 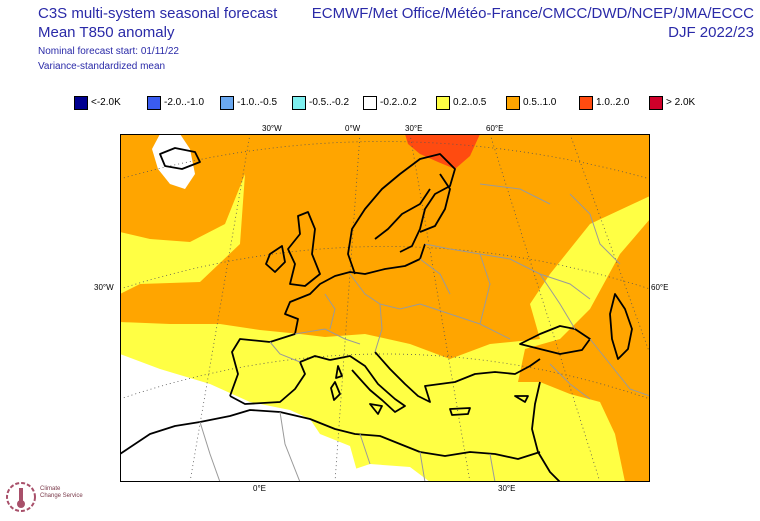 I want to click on lon-label-left: 30°W, so click(x=104, y=287).